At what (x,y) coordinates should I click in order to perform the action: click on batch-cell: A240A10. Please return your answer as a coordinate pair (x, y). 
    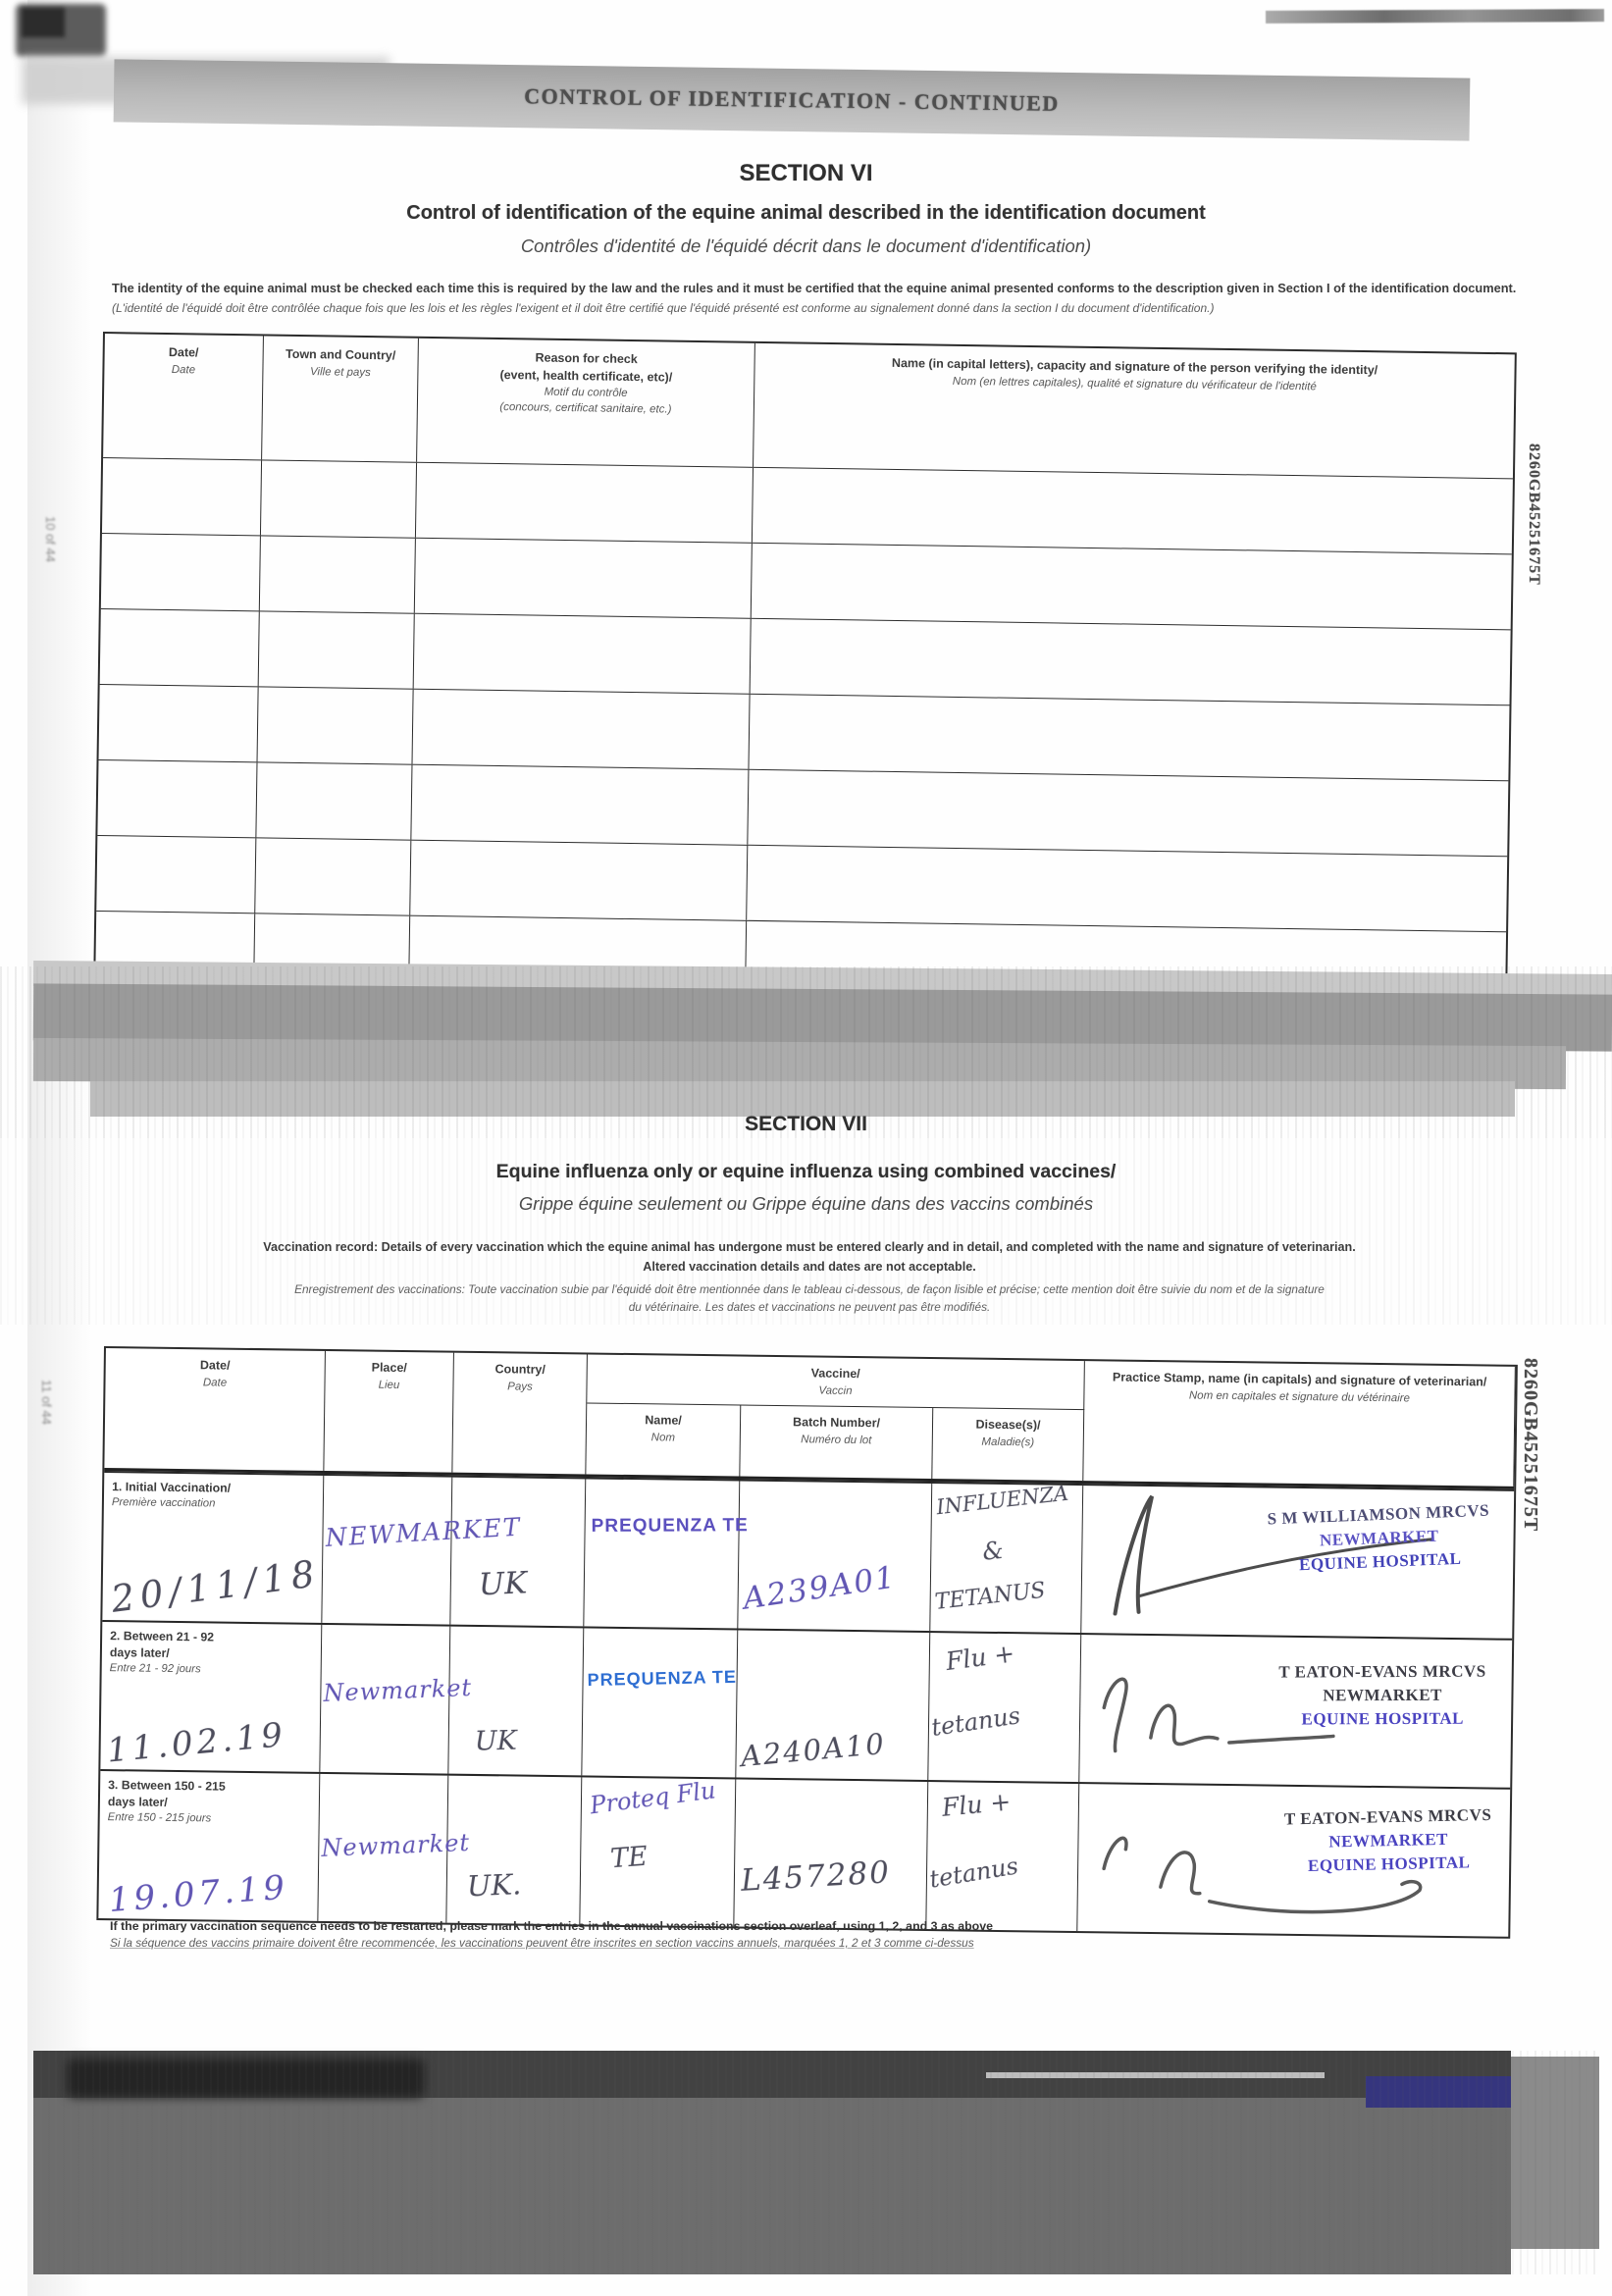
    Looking at the image, I should click on (833, 1705).